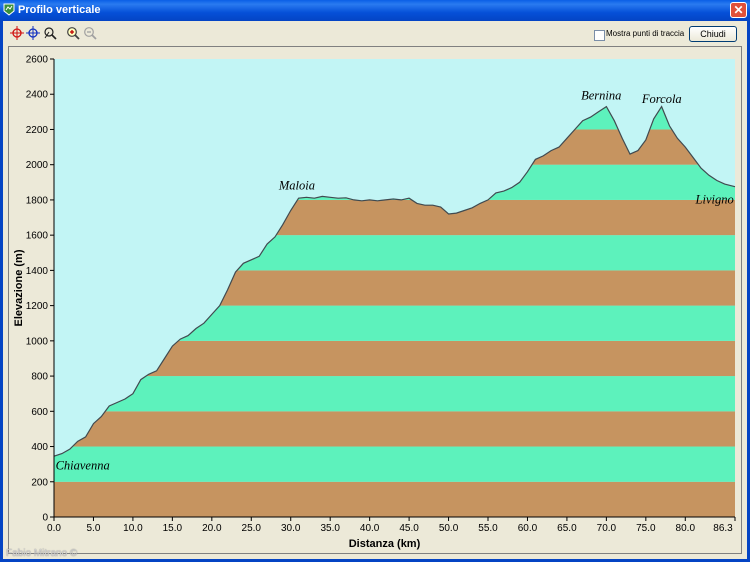 This screenshot has height=562, width=750. I want to click on place-label: Livigno, so click(714, 199).